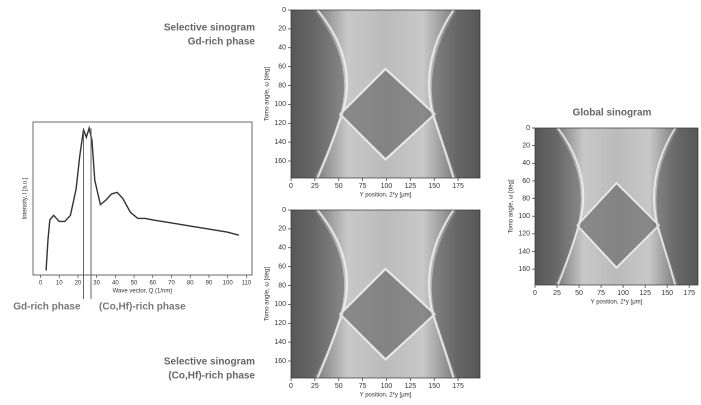  I want to click on x-axis-label: Wave vector, Q (1/nm), so click(143, 292).